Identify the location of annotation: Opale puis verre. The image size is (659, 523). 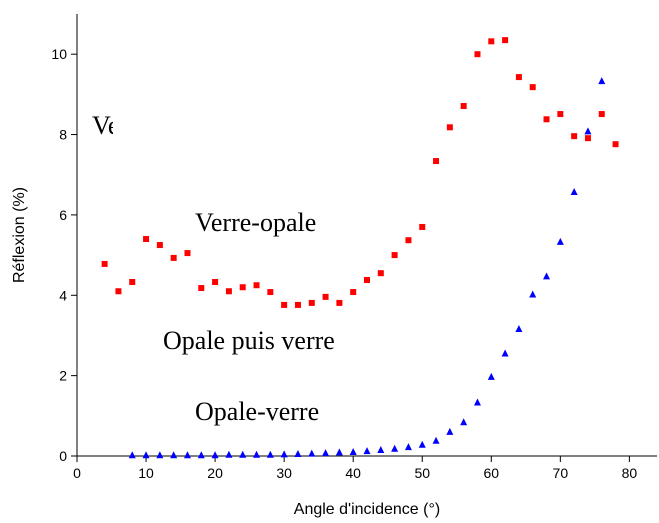
(249, 340).